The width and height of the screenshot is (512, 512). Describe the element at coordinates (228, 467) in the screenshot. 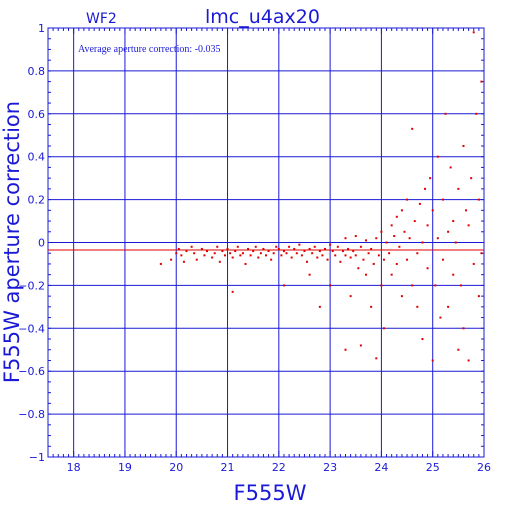

I see `x-tick-label: 21` at that location.